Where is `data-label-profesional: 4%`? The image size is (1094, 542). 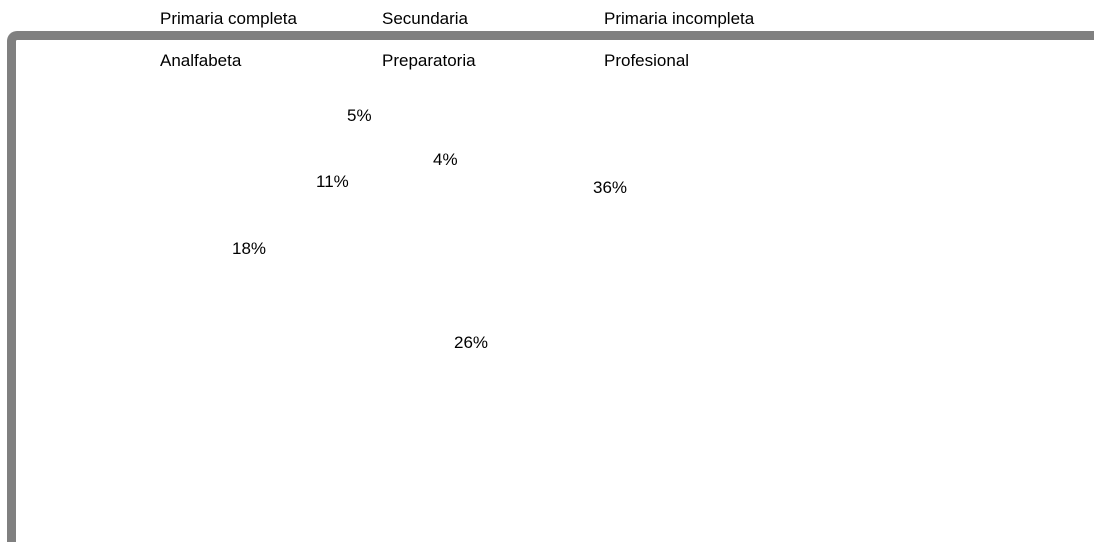 data-label-profesional: 4% is located at coordinates (445, 159).